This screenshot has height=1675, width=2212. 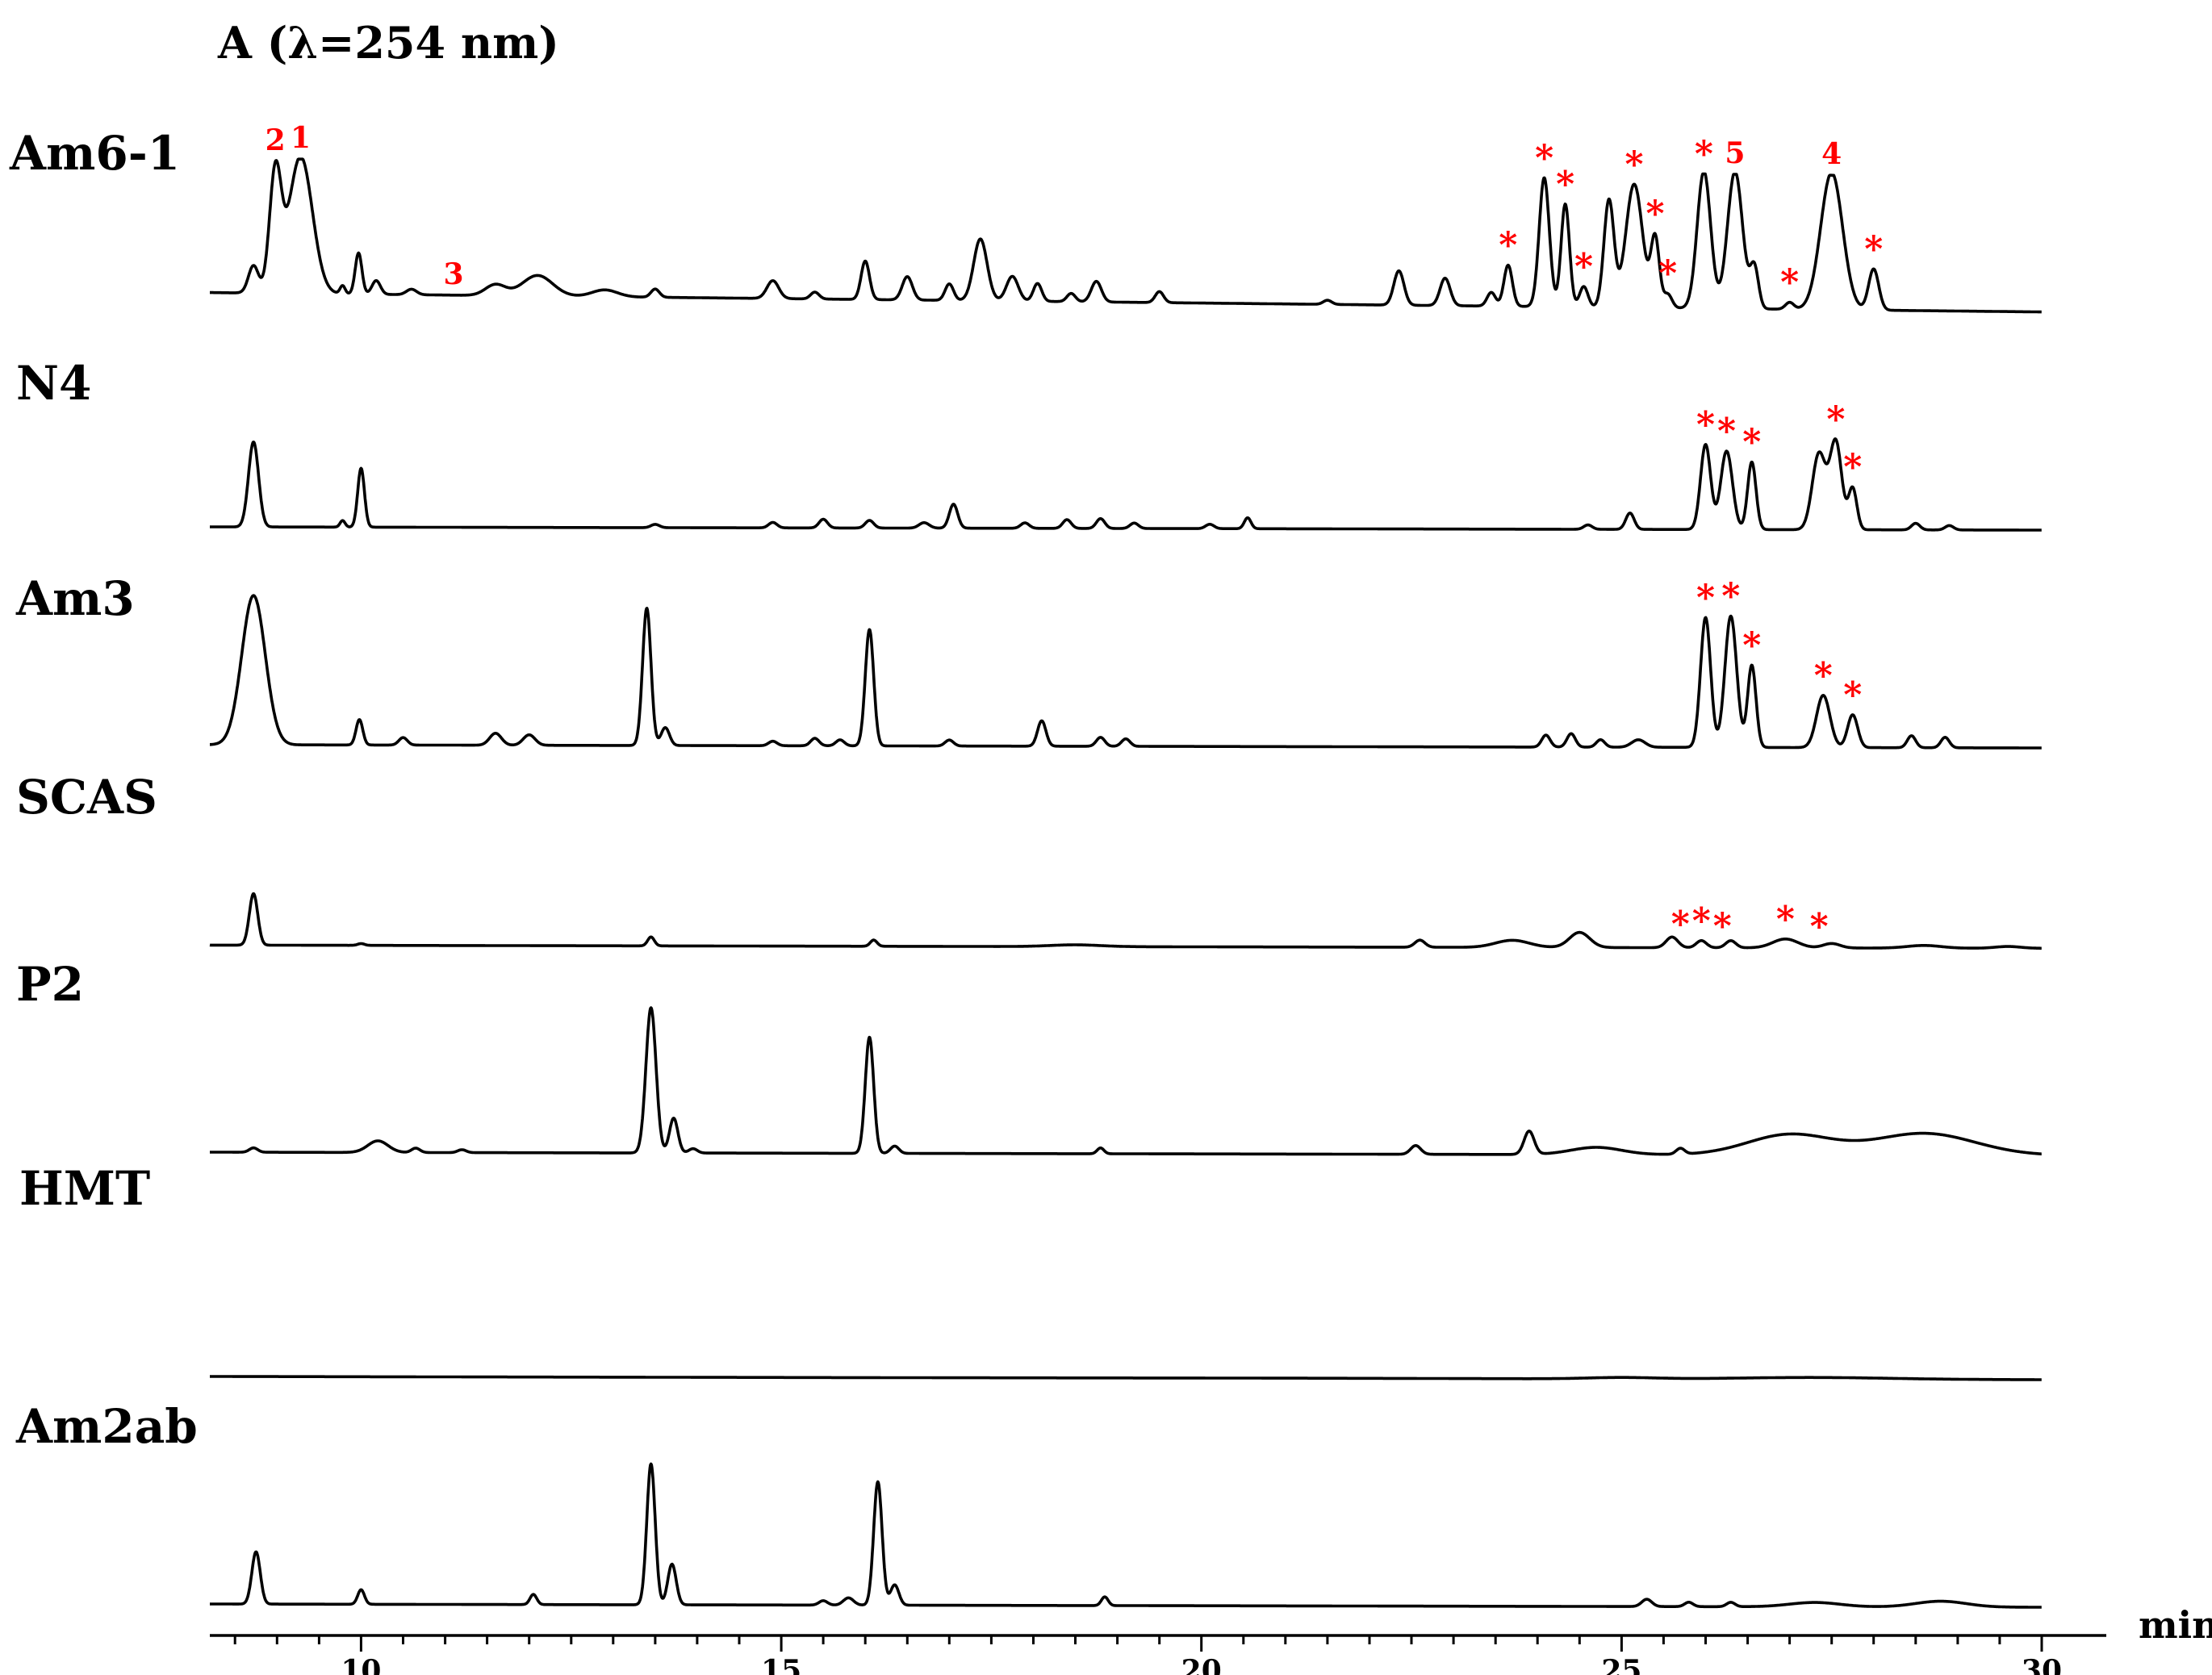 What do you see at coordinates (1125, 672) in the screenshot?
I see `trace-am3` at bounding box center [1125, 672].